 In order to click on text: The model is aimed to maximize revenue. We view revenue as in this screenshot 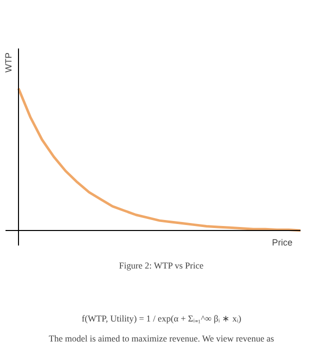, I will do `click(161, 339)`.